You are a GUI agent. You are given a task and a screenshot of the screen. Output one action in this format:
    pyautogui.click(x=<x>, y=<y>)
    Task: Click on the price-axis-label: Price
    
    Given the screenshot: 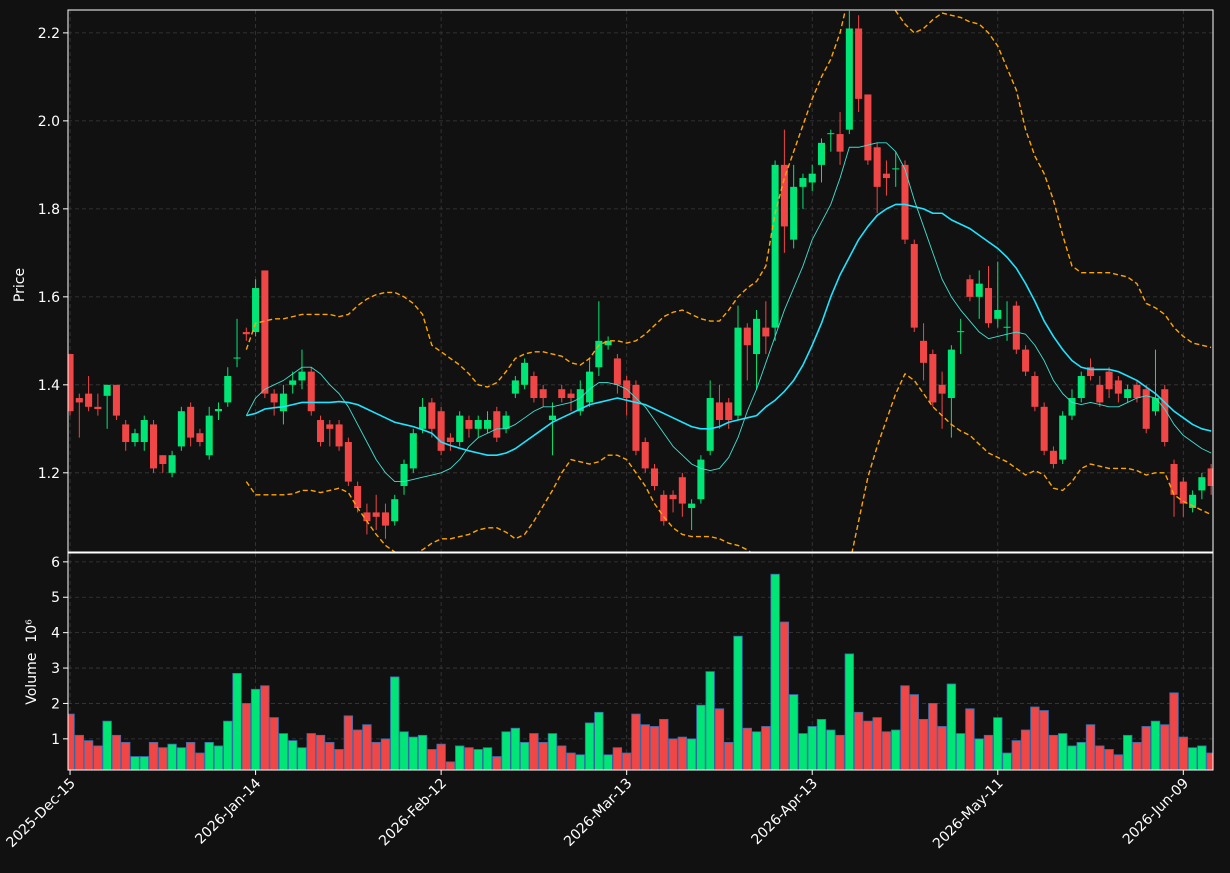 What is the action you would take?
    pyautogui.click(x=20, y=285)
    